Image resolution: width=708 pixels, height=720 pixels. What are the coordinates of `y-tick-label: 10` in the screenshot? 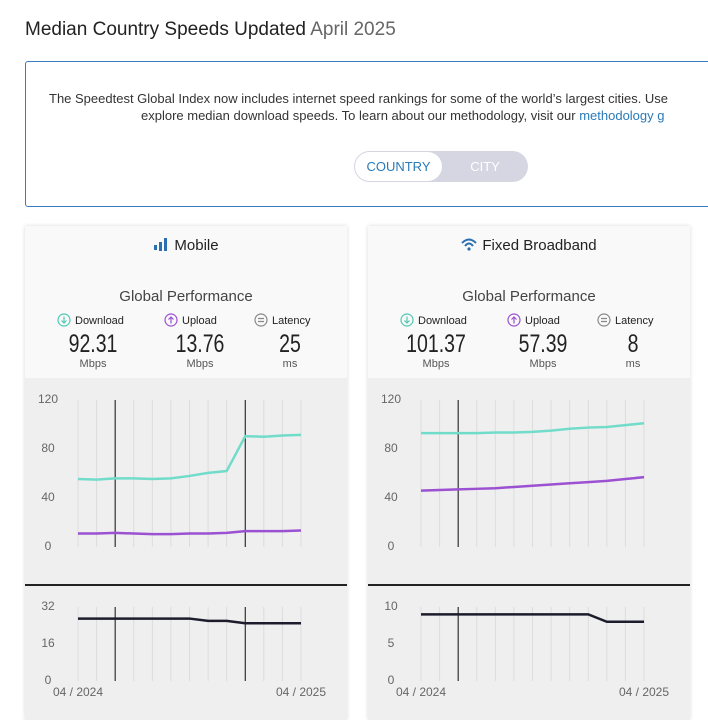 It's located at (391, 606).